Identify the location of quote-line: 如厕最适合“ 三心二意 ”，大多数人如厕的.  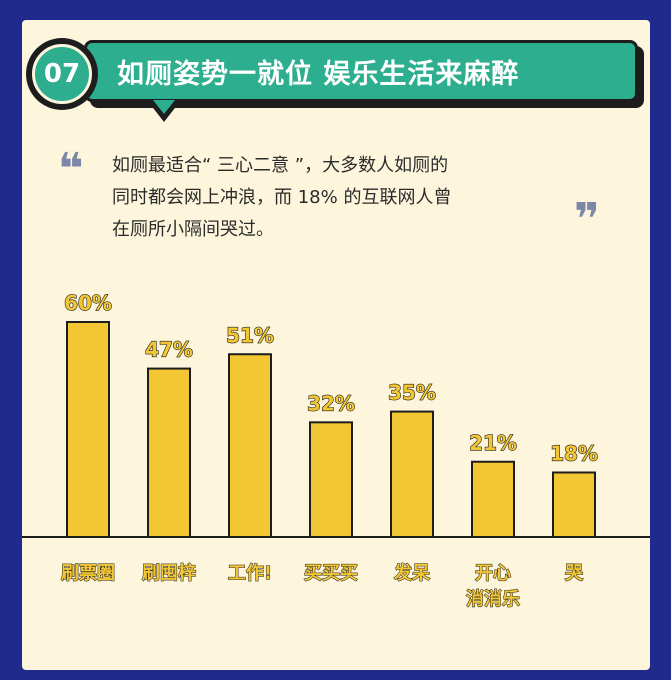
(280, 165).